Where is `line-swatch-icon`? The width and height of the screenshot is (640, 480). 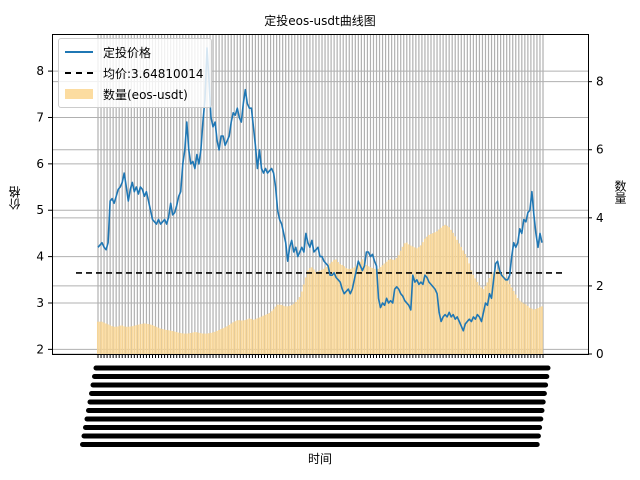 line-swatch-icon is located at coordinates (79, 52).